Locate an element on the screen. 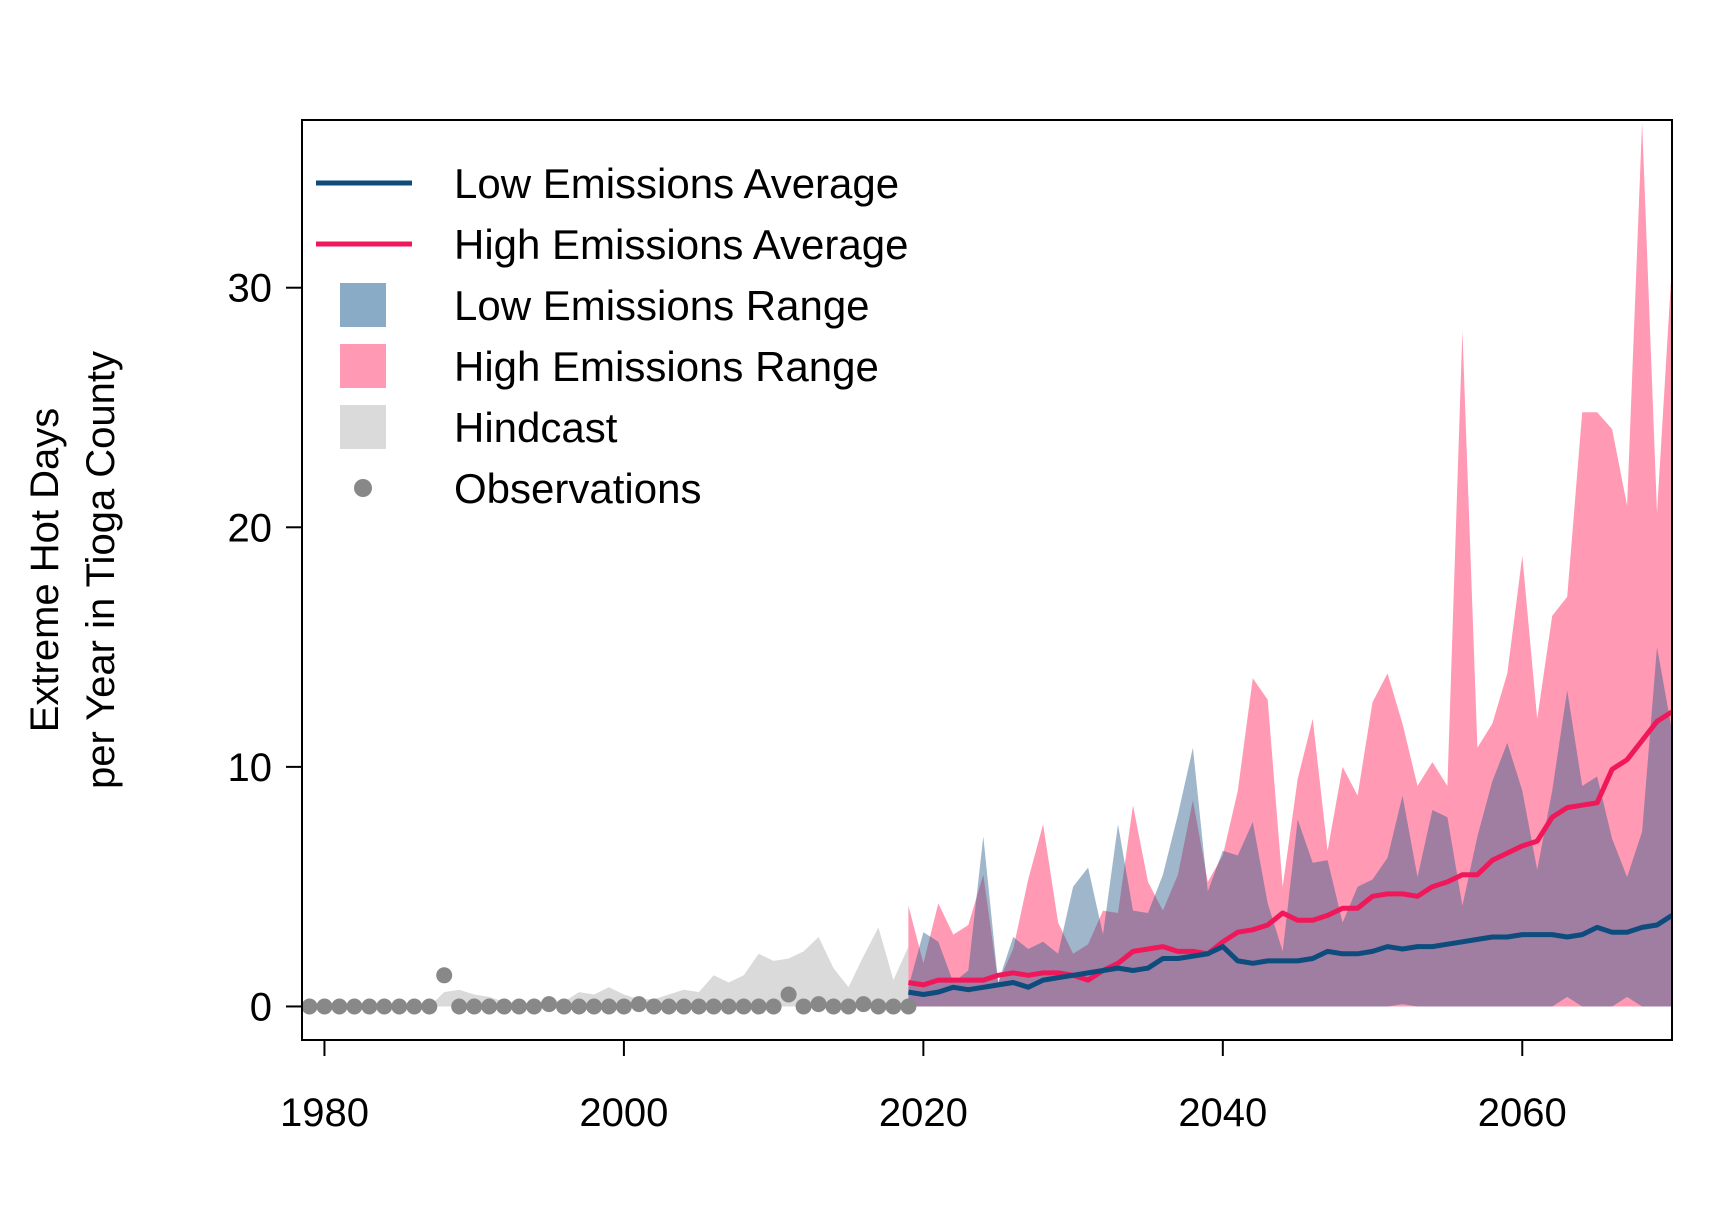  high-emissions-average-line is located at coordinates (1290, 848).